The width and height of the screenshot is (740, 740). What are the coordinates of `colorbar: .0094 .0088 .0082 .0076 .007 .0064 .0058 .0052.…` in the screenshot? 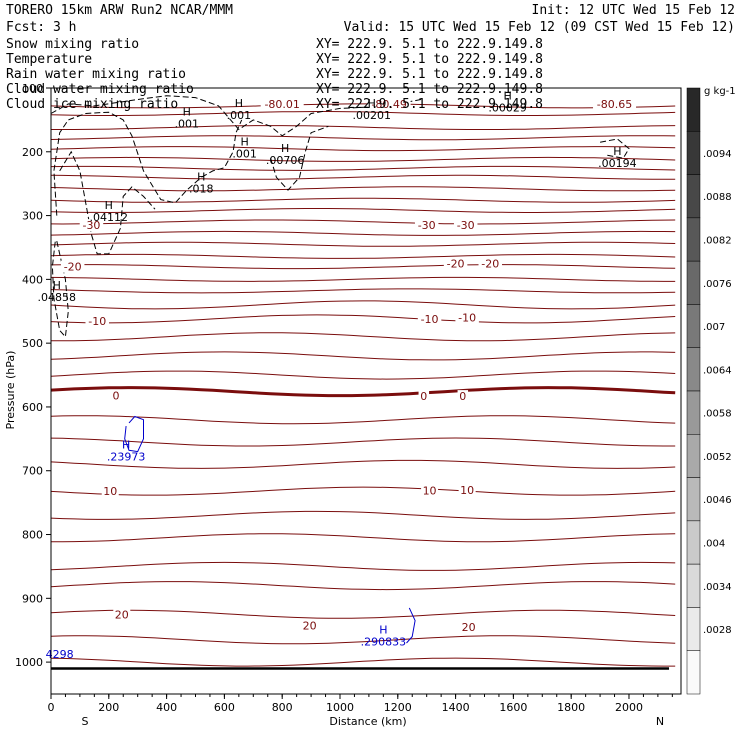 It's located at (709, 391).